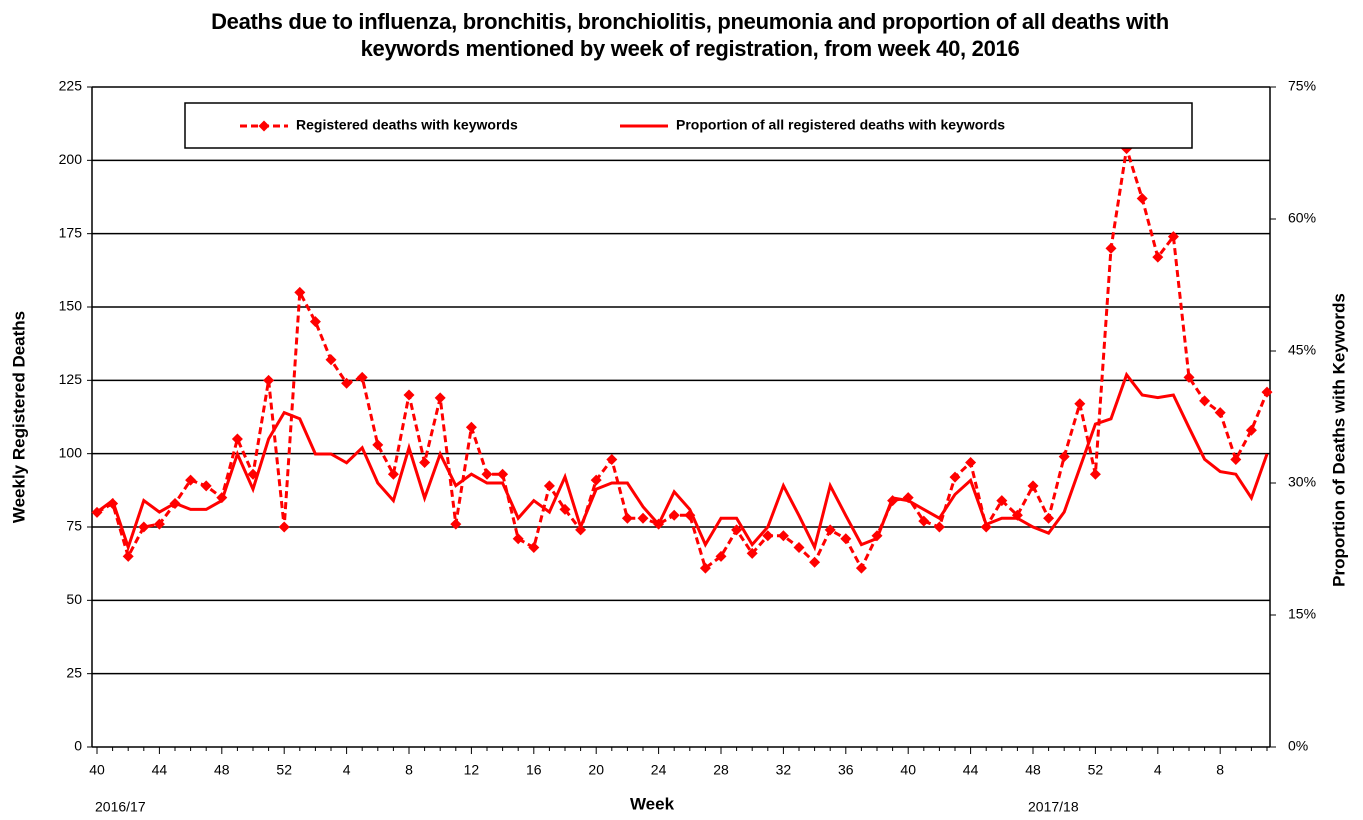 Image resolution: width=1363 pixels, height=820 pixels. What do you see at coordinates (534, 770) in the screenshot?
I see `x-tick-label: 16` at bounding box center [534, 770].